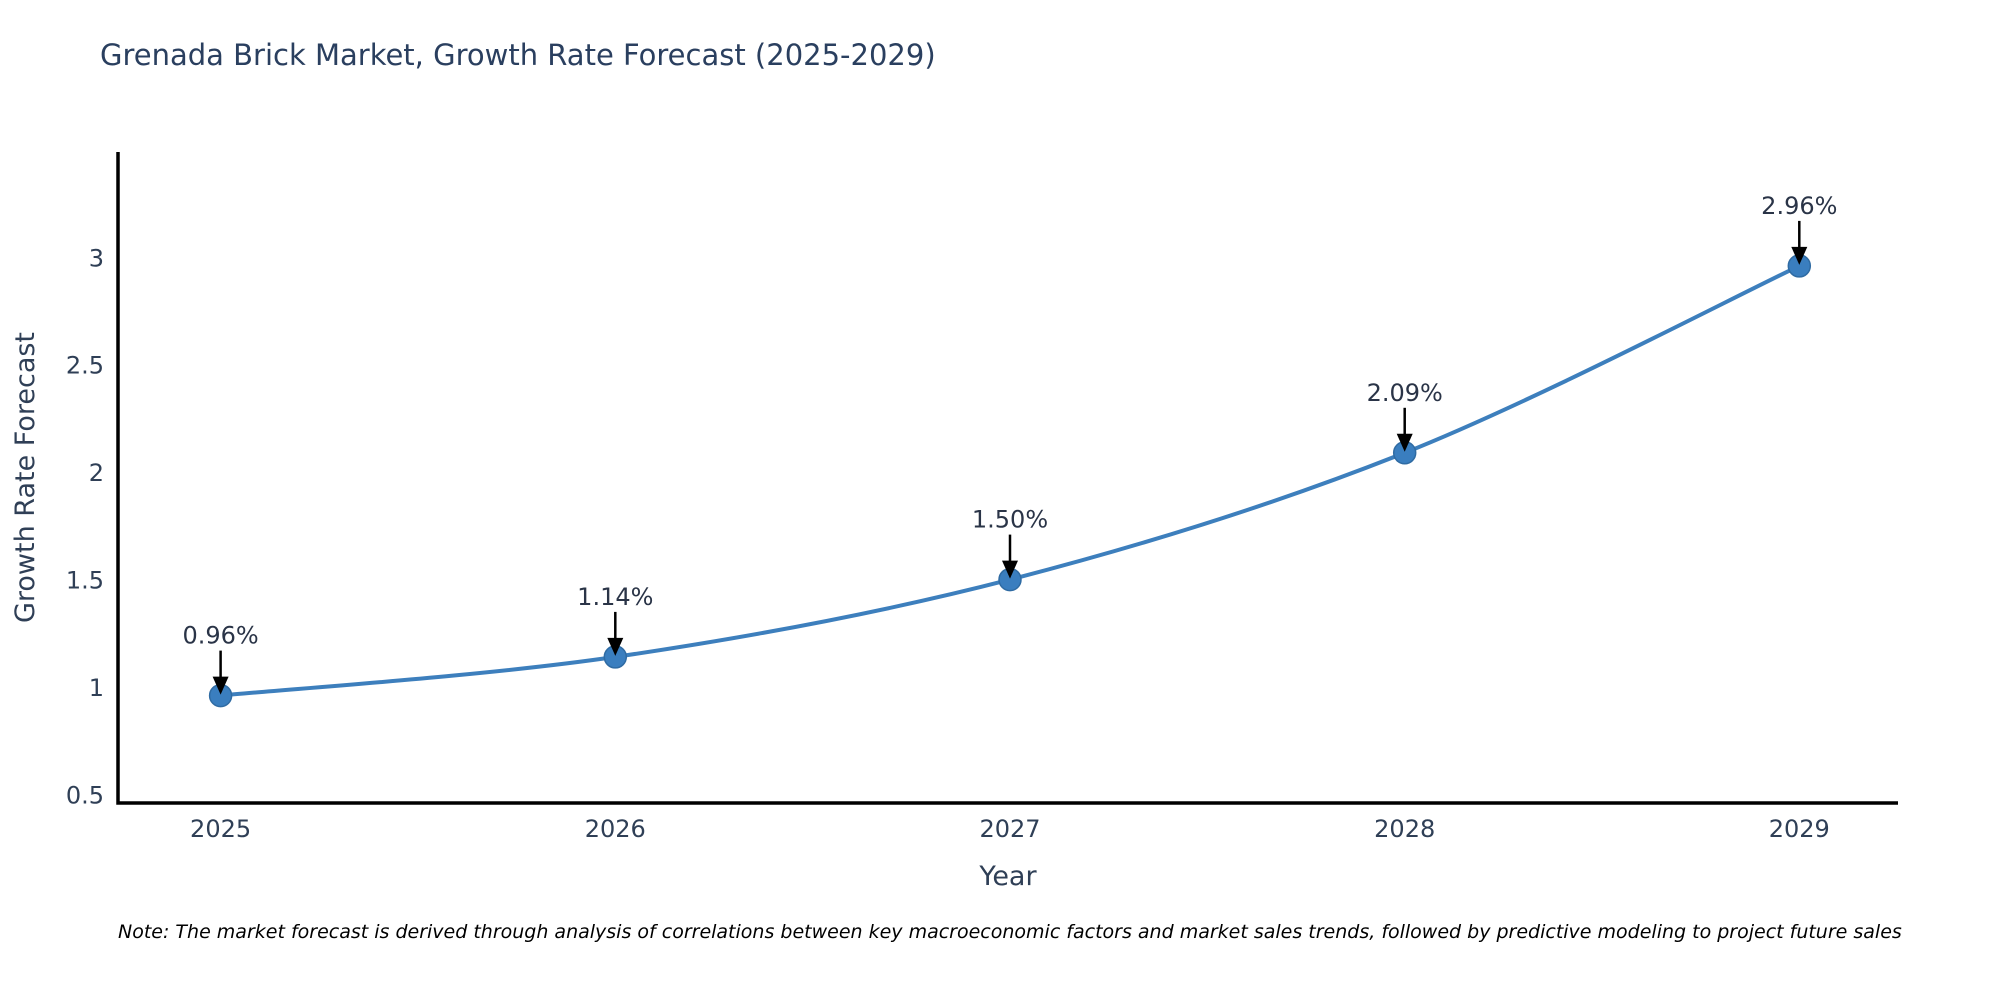 The image size is (2000, 1000). Describe the element at coordinates (220, 636) in the screenshot. I see `point-value-label: 0.96%` at that location.